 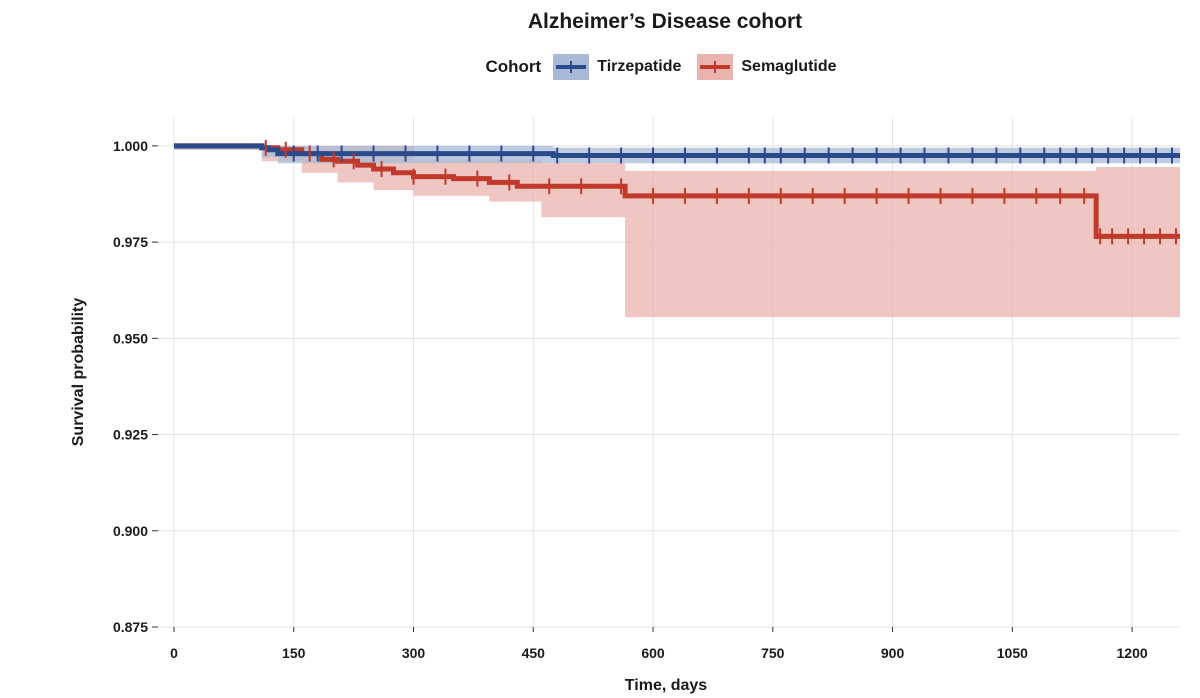 I want to click on y-axis-title: Survival probability, so click(x=78, y=372).